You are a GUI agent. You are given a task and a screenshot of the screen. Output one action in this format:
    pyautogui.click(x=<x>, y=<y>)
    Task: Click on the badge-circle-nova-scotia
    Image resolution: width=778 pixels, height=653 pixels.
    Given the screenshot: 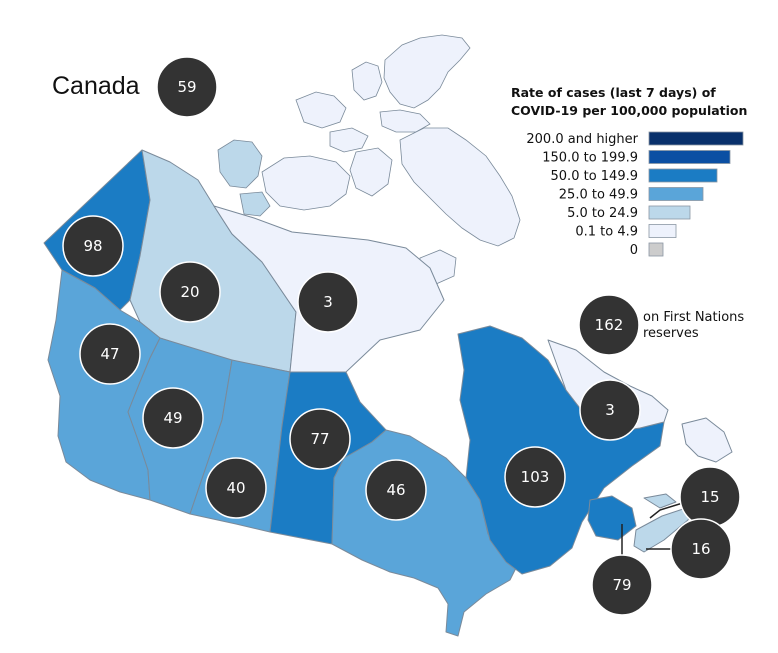 What is the action you would take?
    pyautogui.click(x=701, y=549)
    